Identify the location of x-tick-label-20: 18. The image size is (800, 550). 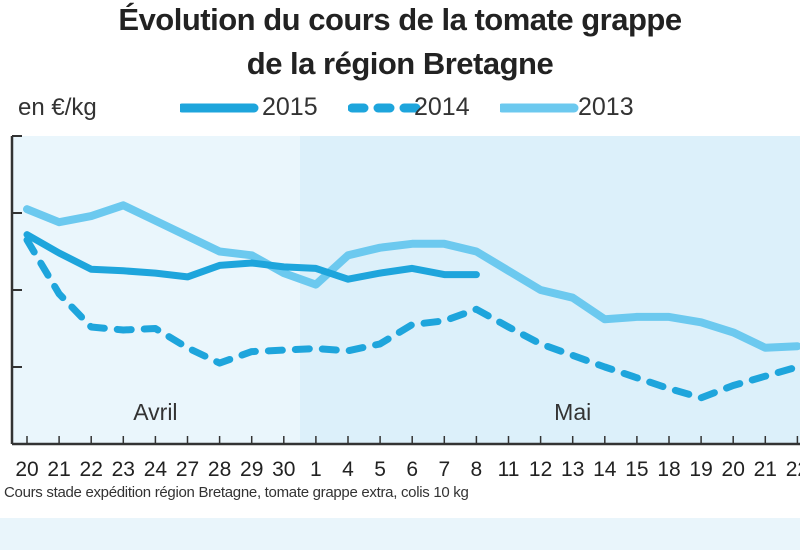
(668, 469).